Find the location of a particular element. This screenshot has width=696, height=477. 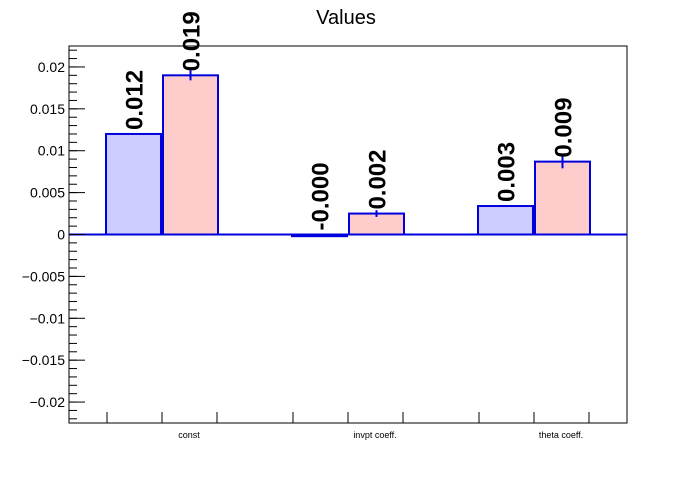

x-category-label: invpt coeff. is located at coordinates (374, 435).